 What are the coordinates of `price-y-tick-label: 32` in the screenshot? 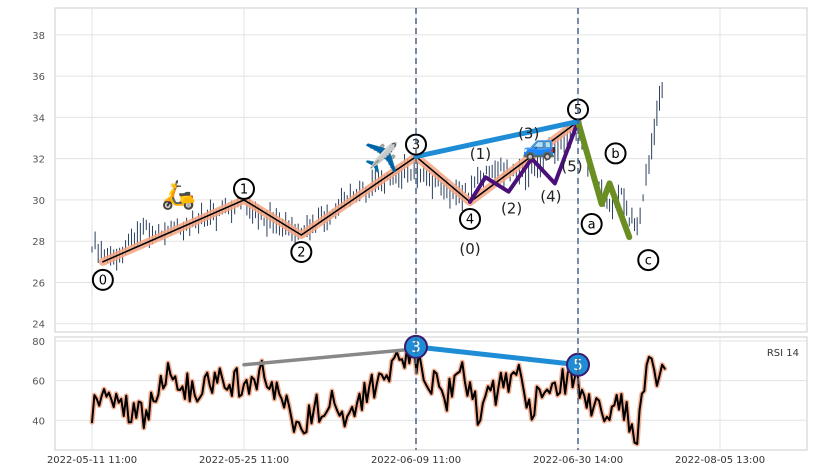 It's located at (38, 160).